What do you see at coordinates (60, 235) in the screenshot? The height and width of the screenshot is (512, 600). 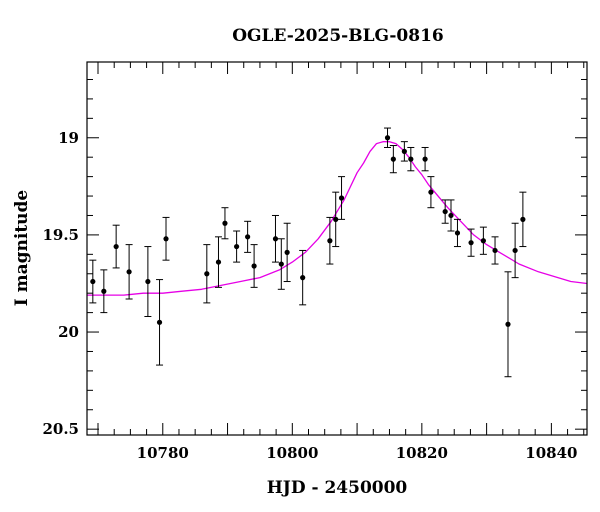 I see `y-tick-label: 19.5` at bounding box center [60, 235].